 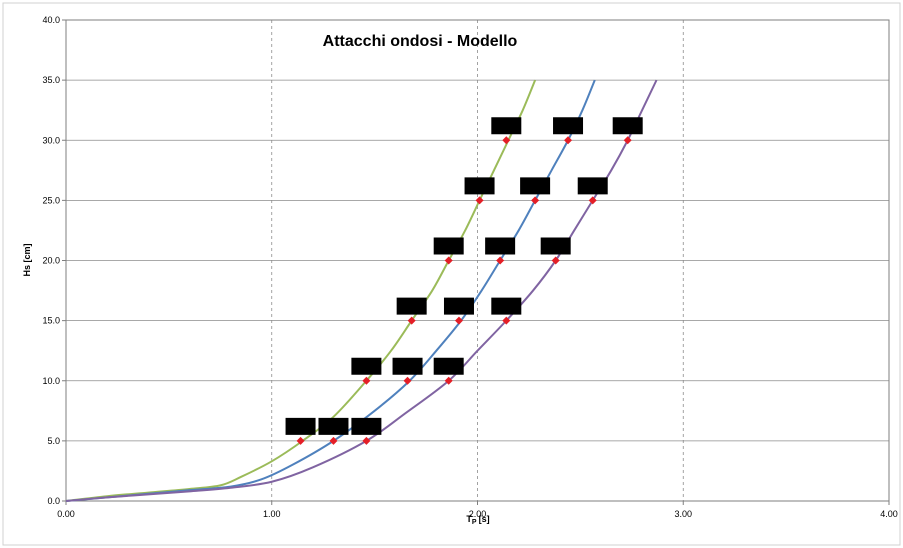 I want to click on x-tick-labels: 0.00 1.00 2.00 3.00 4.00, so click(x=477, y=510).